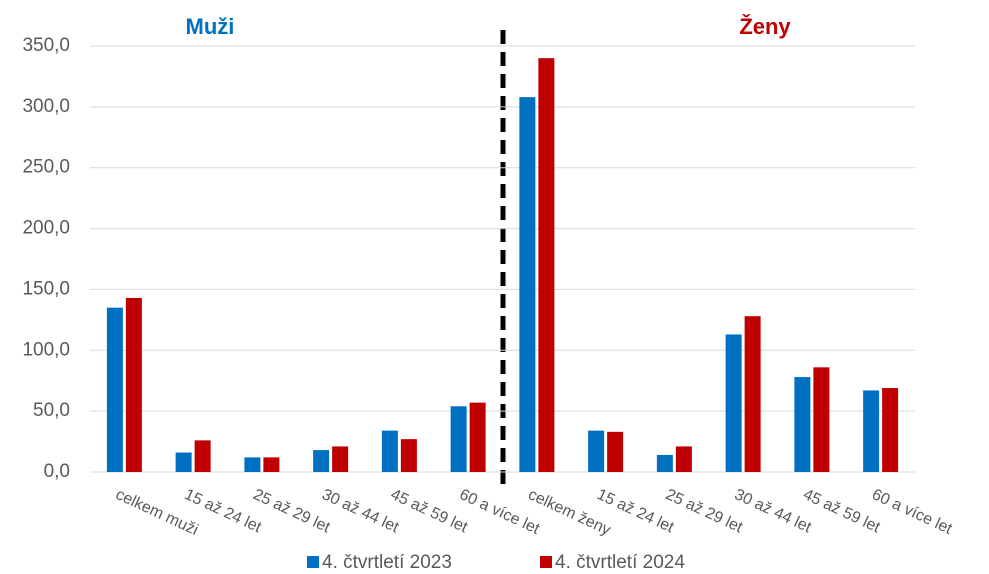 This screenshot has width=989, height=574. Describe the element at coordinates (46, 288) in the screenshot. I see `y-tick-label: 150,0` at that location.